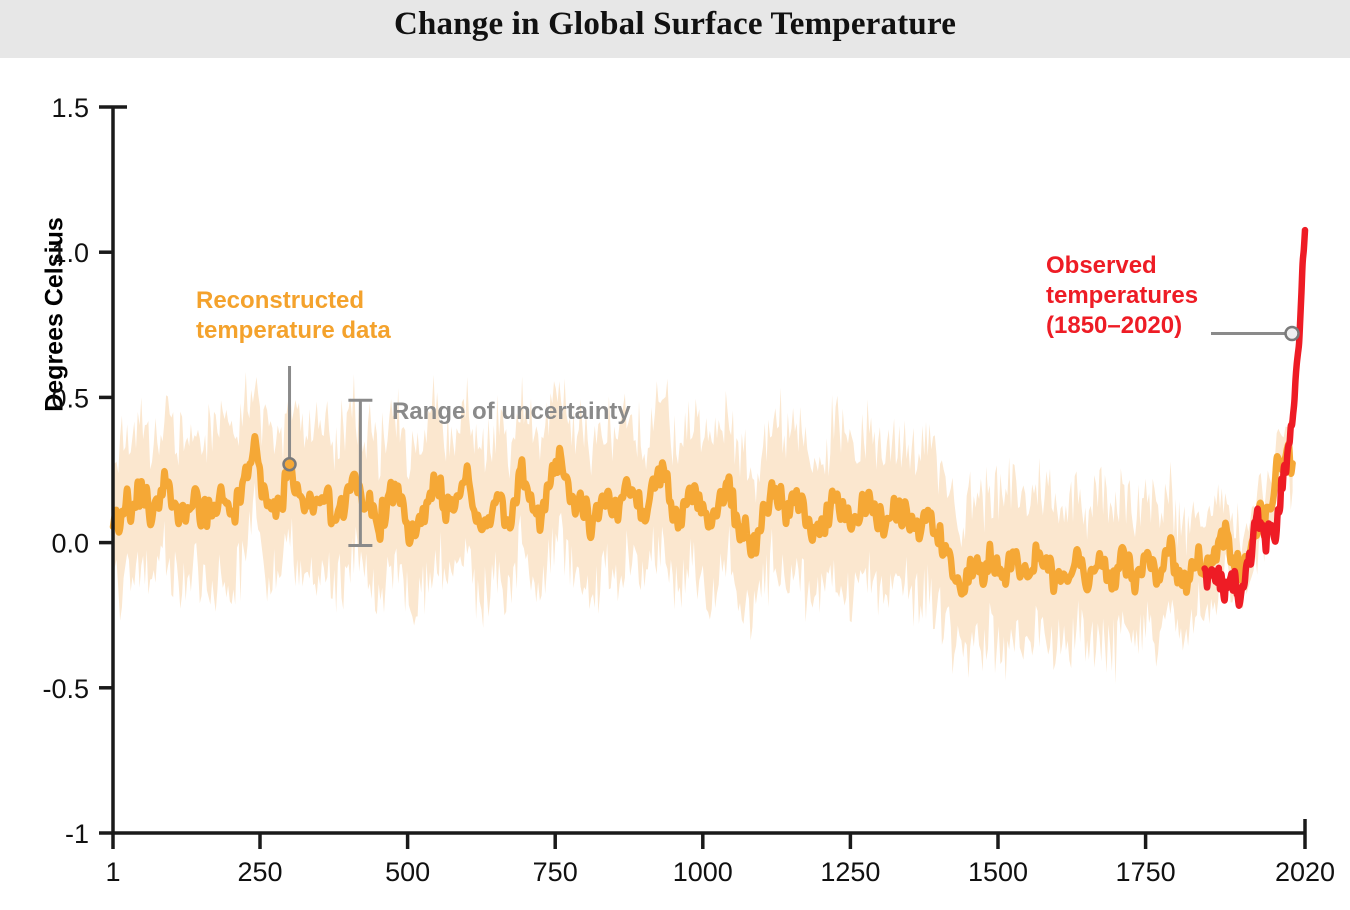 The height and width of the screenshot is (910, 1350). Describe the element at coordinates (703, 872) in the screenshot. I see `x-tick-label: 1000` at that location.